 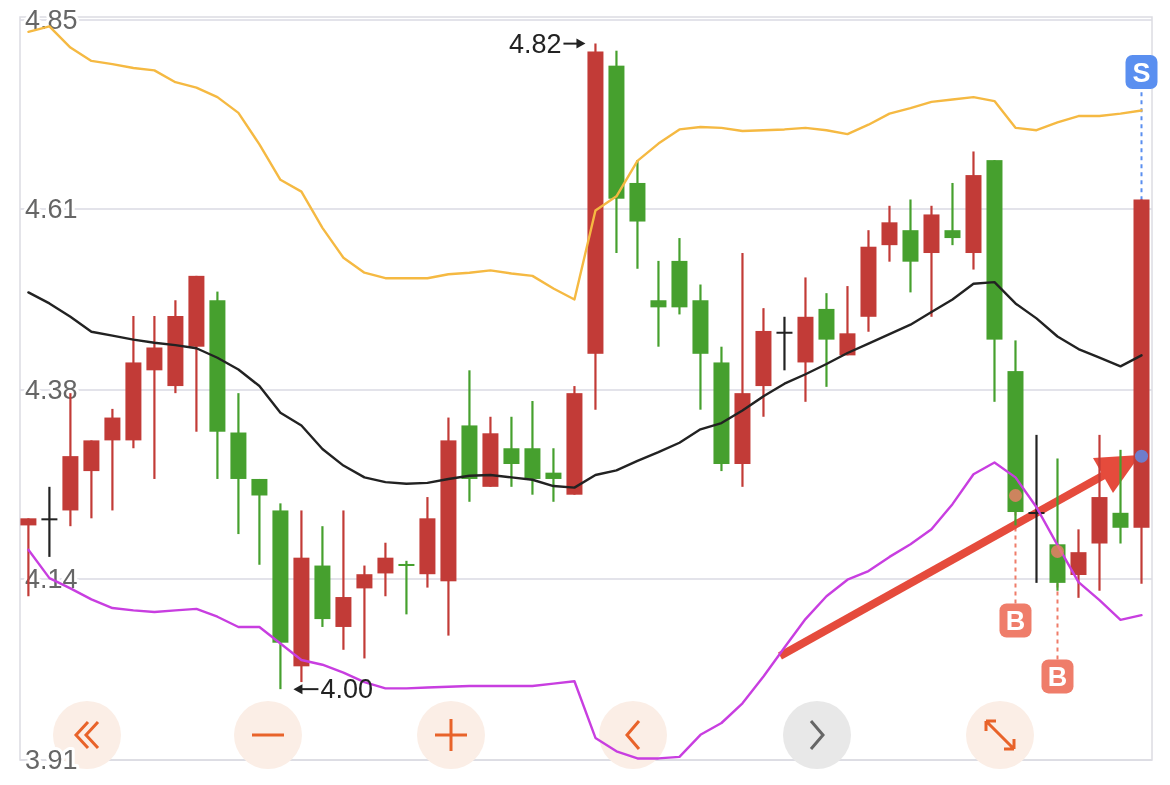 I want to click on y-tick-label: 4.61, so click(x=51, y=208).